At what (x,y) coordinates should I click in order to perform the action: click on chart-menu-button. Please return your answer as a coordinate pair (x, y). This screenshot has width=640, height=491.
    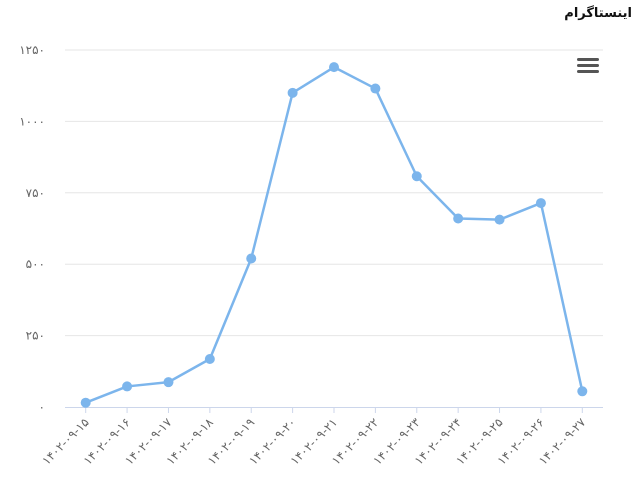
    Looking at the image, I should click on (588, 66).